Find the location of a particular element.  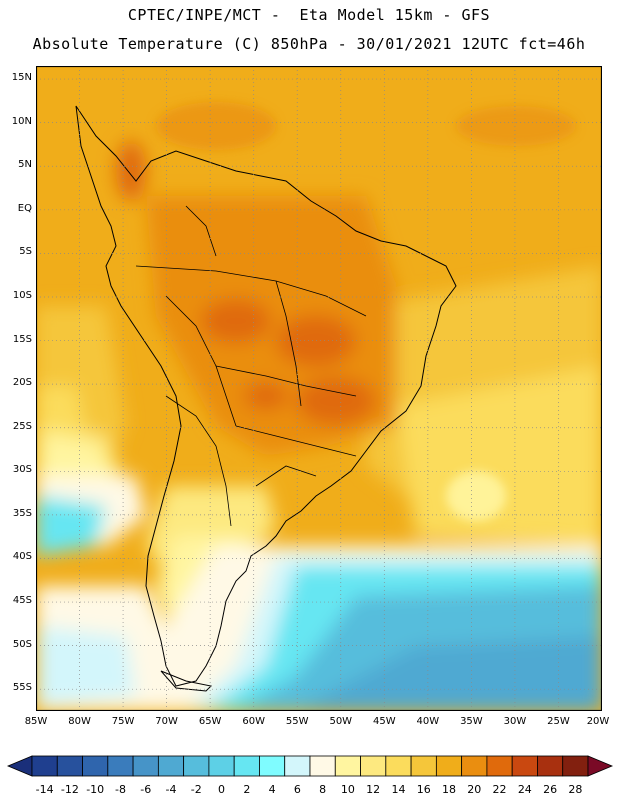

colorbar-label: 16 is located at coordinates (423, 789).